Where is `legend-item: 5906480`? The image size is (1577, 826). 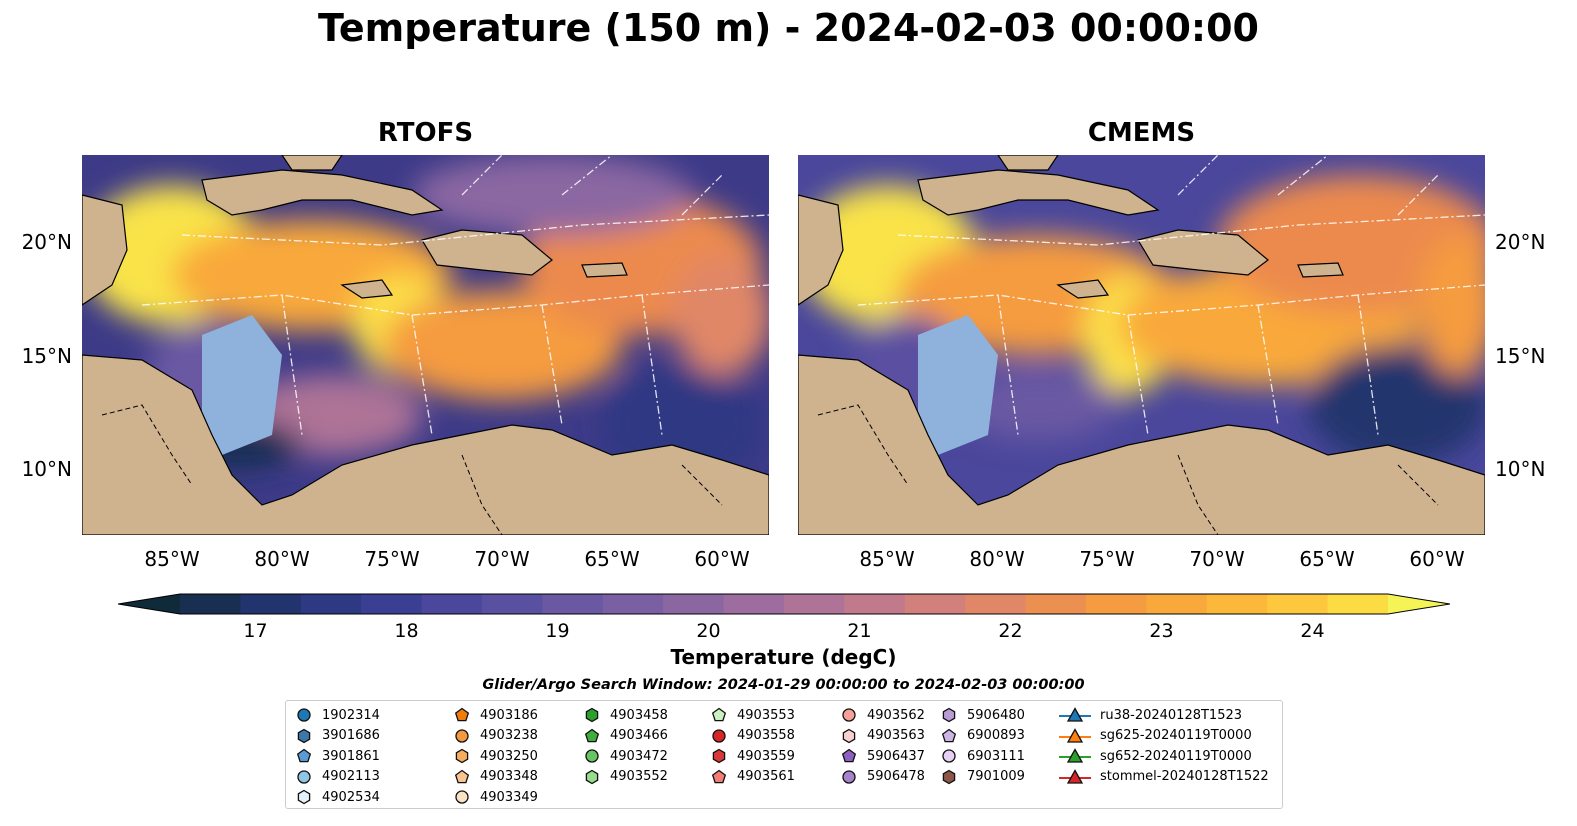 legend-item: 5906480 is located at coordinates (982, 715).